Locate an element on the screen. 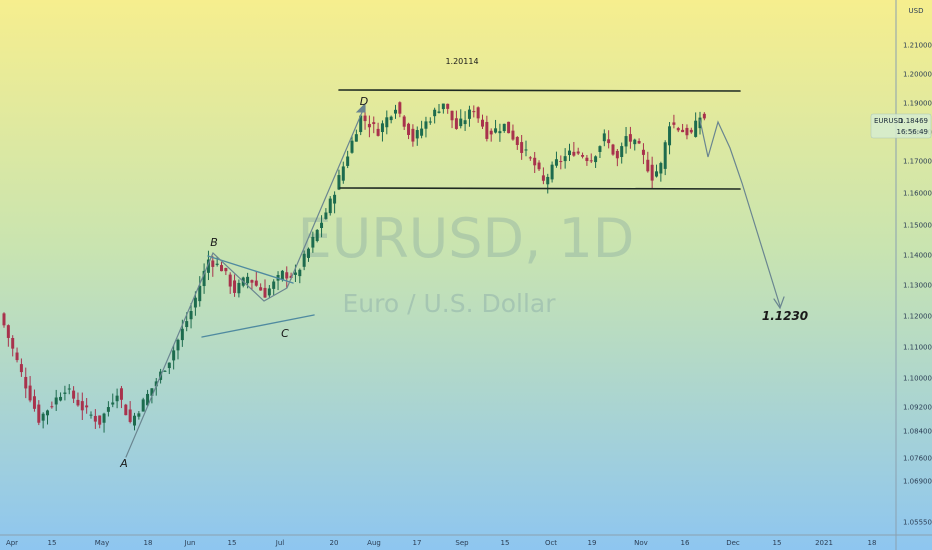  resistance-line is located at coordinates (539, 90).